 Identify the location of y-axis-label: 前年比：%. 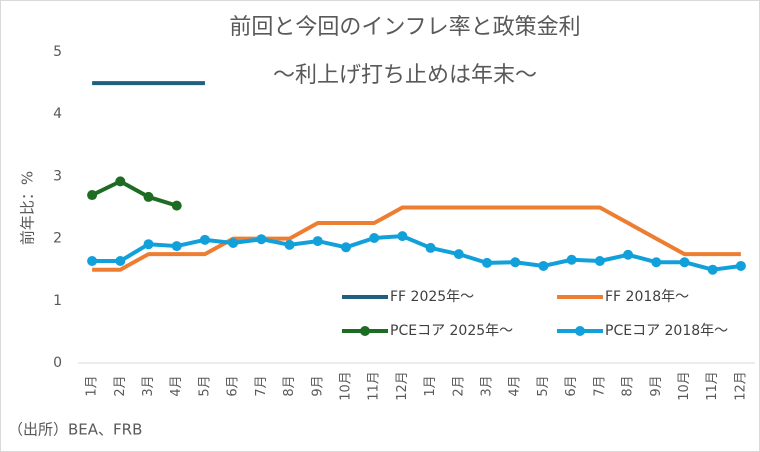
(28, 208).